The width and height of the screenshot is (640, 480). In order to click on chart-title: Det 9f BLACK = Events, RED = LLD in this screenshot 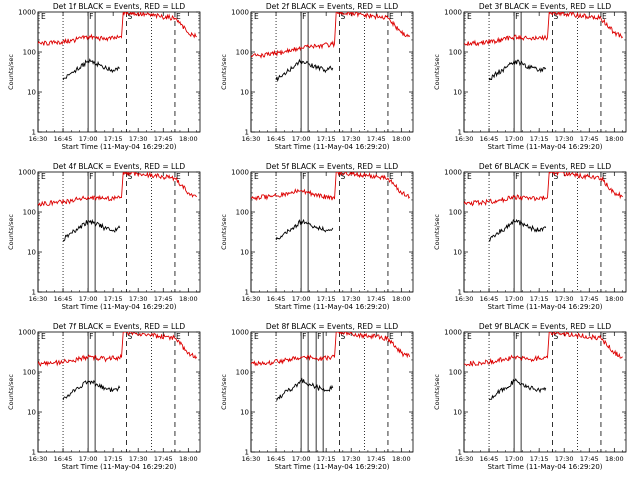, I will do `click(545, 326)`.